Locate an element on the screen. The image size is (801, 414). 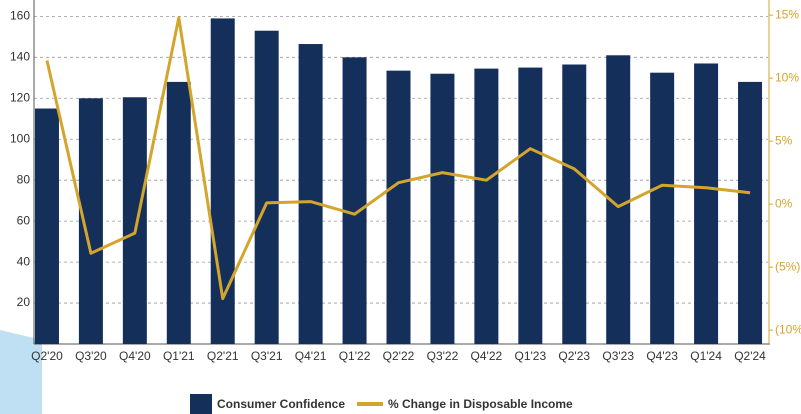
x-tick-label: Q4'21 is located at coordinates (311, 356).